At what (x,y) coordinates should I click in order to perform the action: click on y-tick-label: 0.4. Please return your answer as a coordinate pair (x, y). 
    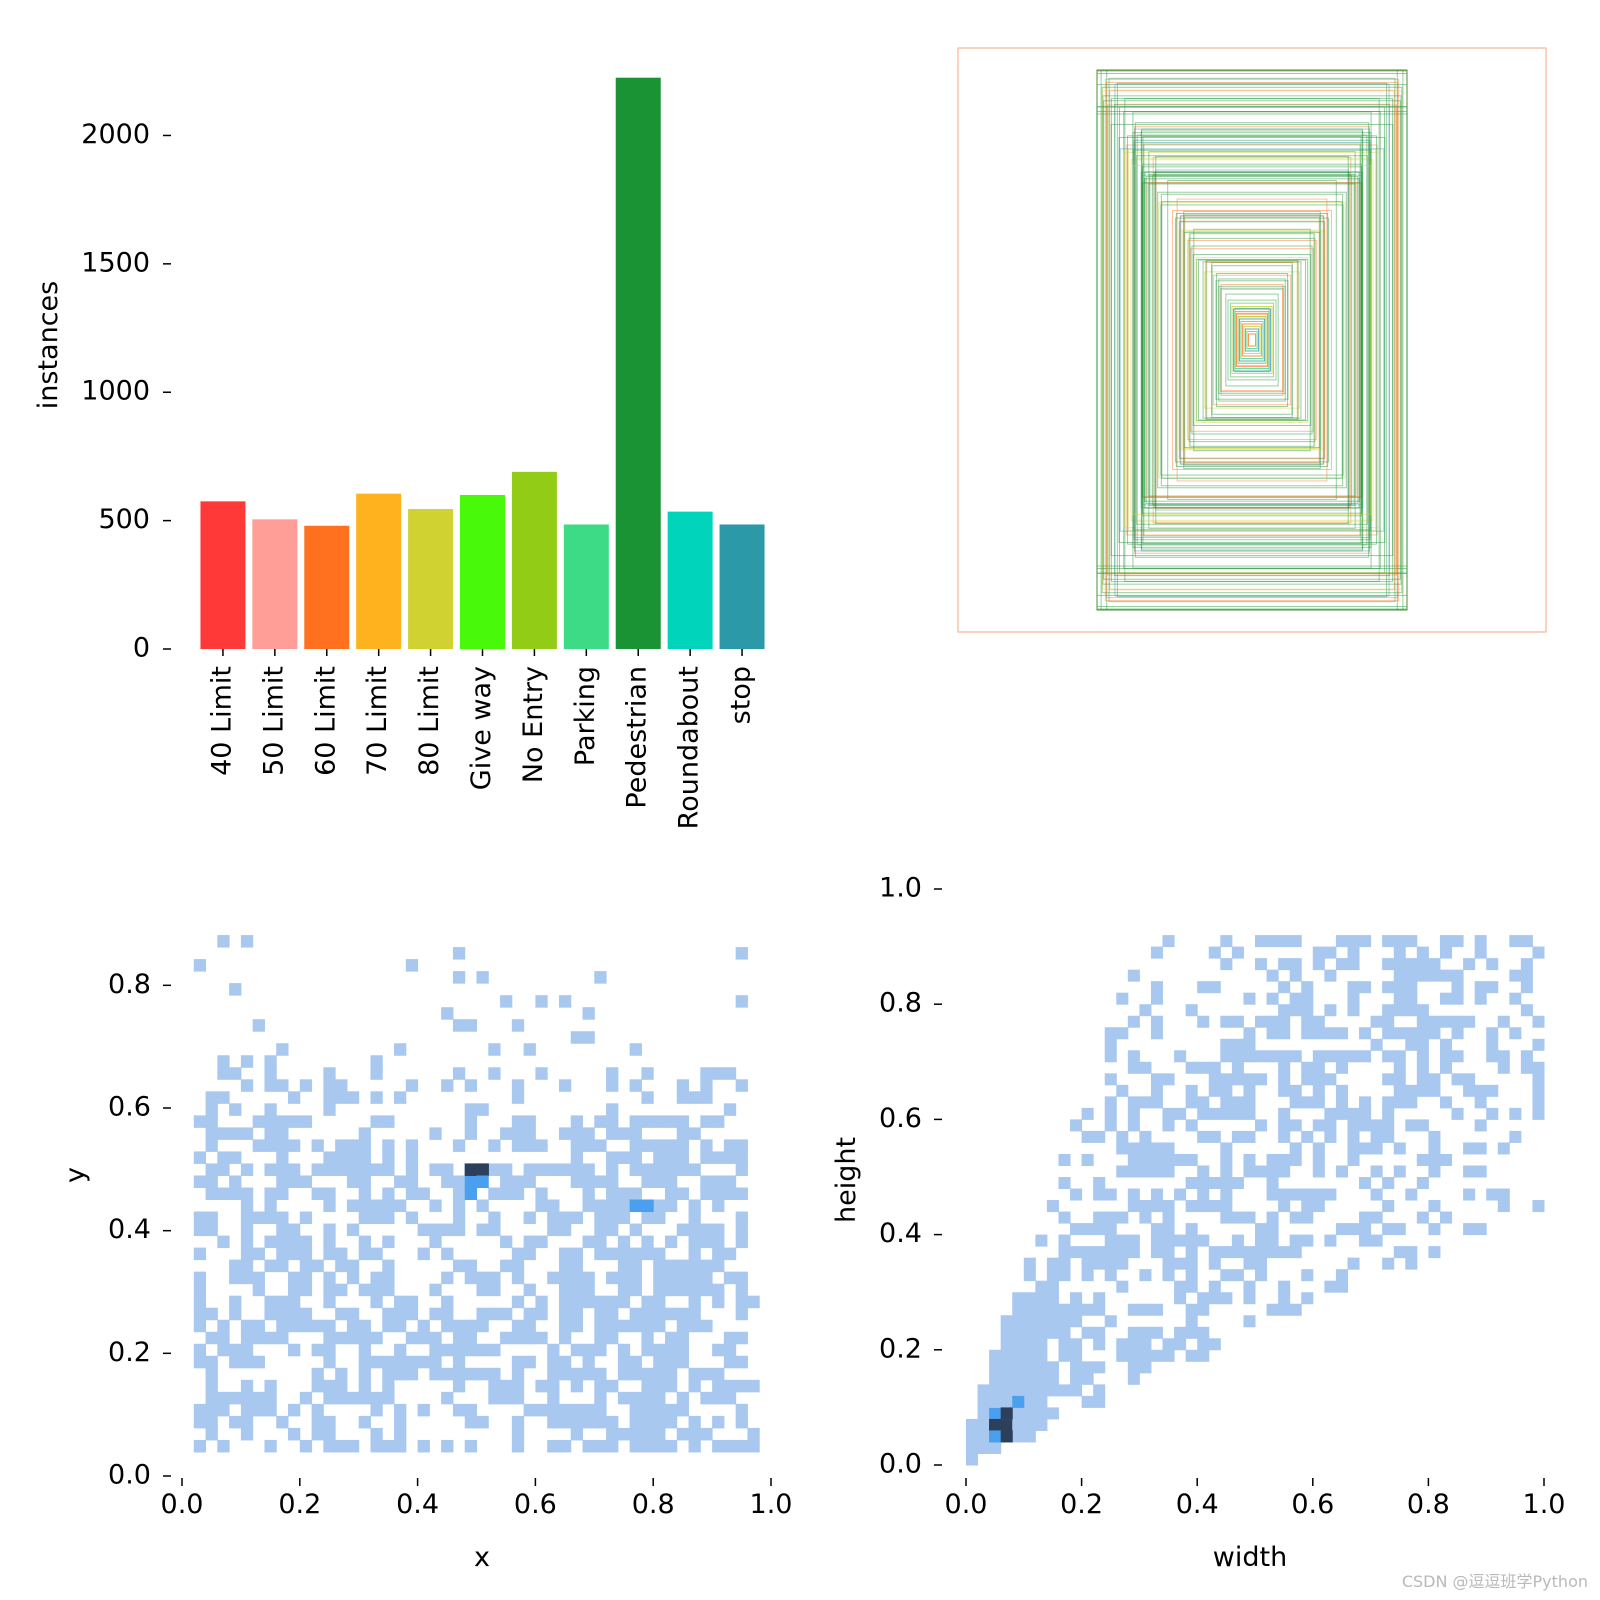
    Looking at the image, I should click on (900, 1233).